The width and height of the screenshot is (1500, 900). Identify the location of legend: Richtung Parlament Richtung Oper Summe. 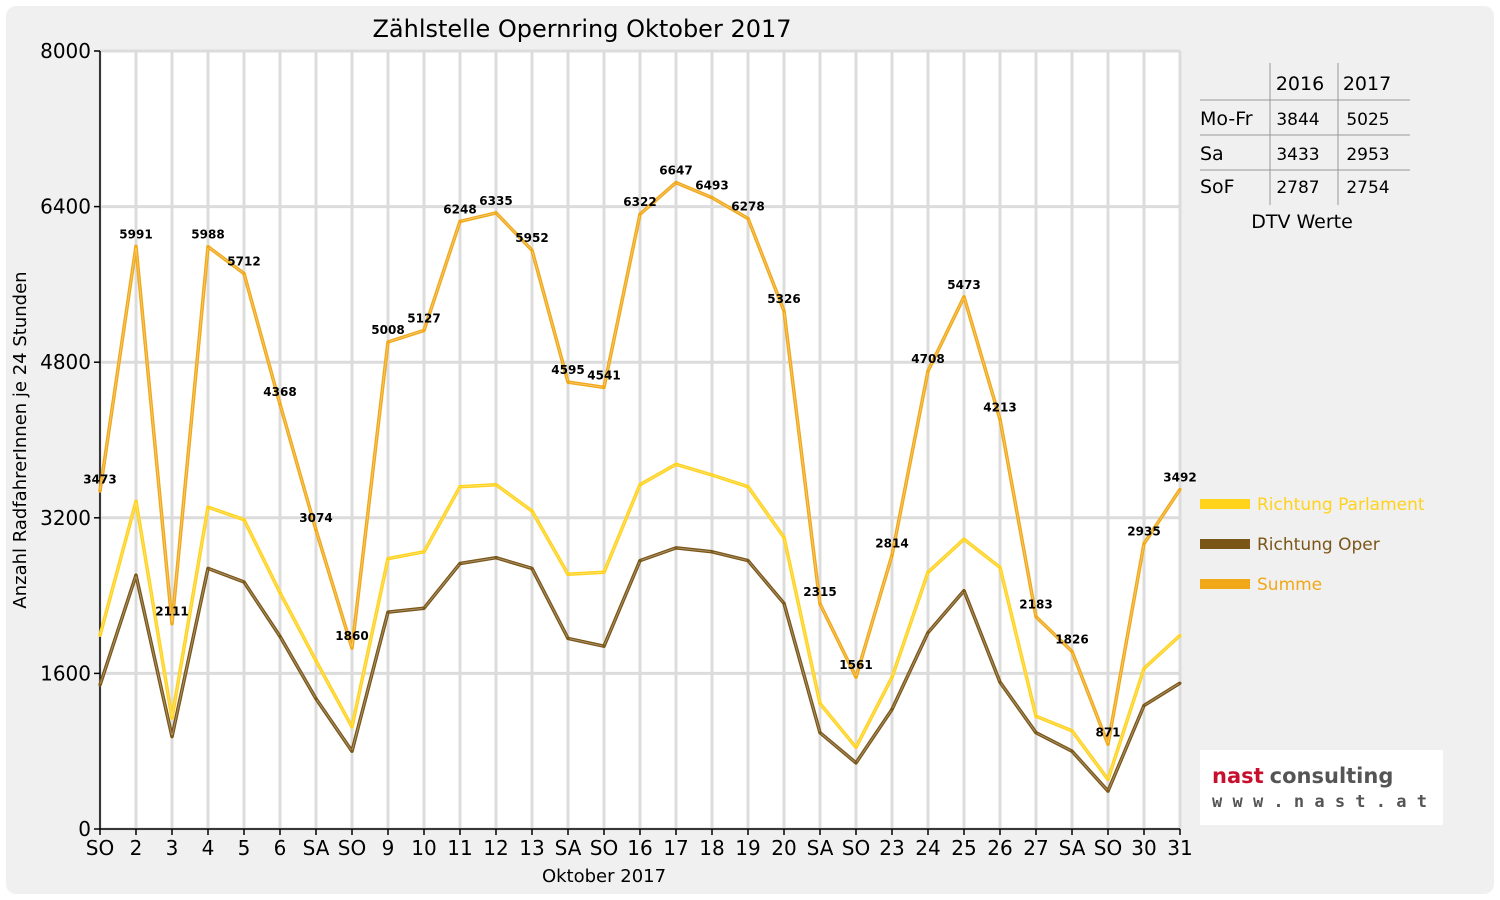
(1312, 545).